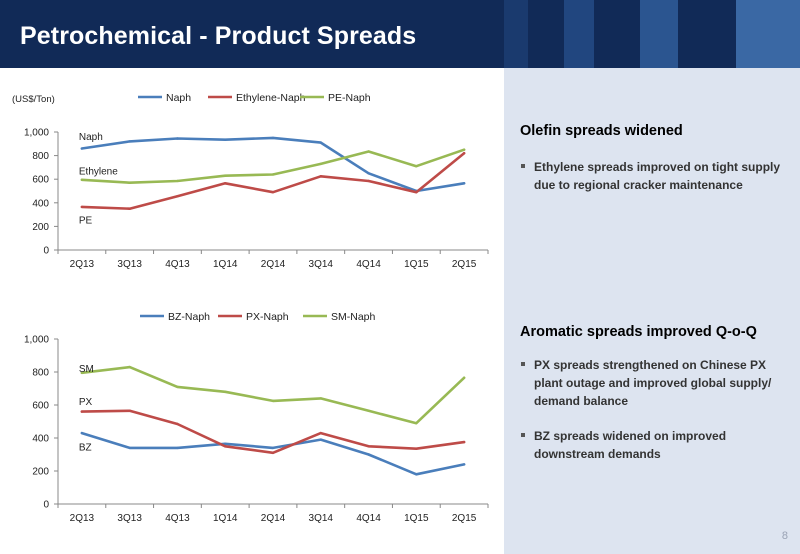 The image size is (800, 554). I want to click on x-tick-label: 4Q14, so click(368, 518).